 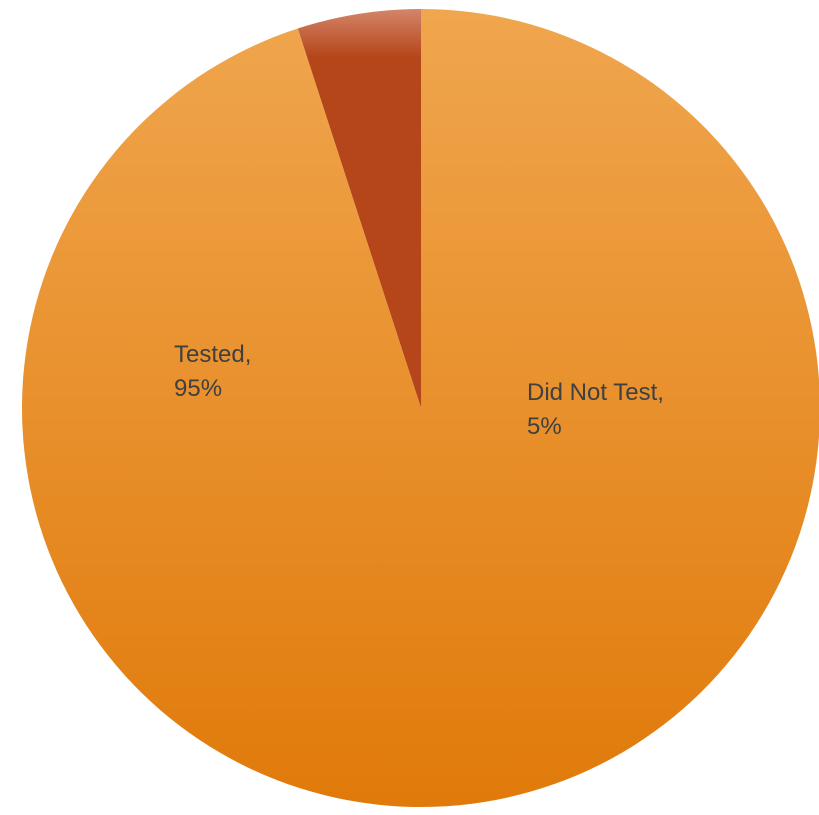 What do you see at coordinates (216, 371) in the screenshot?
I see `slice-label-tested: Tested, 95%` at bounding box center [216, 371].